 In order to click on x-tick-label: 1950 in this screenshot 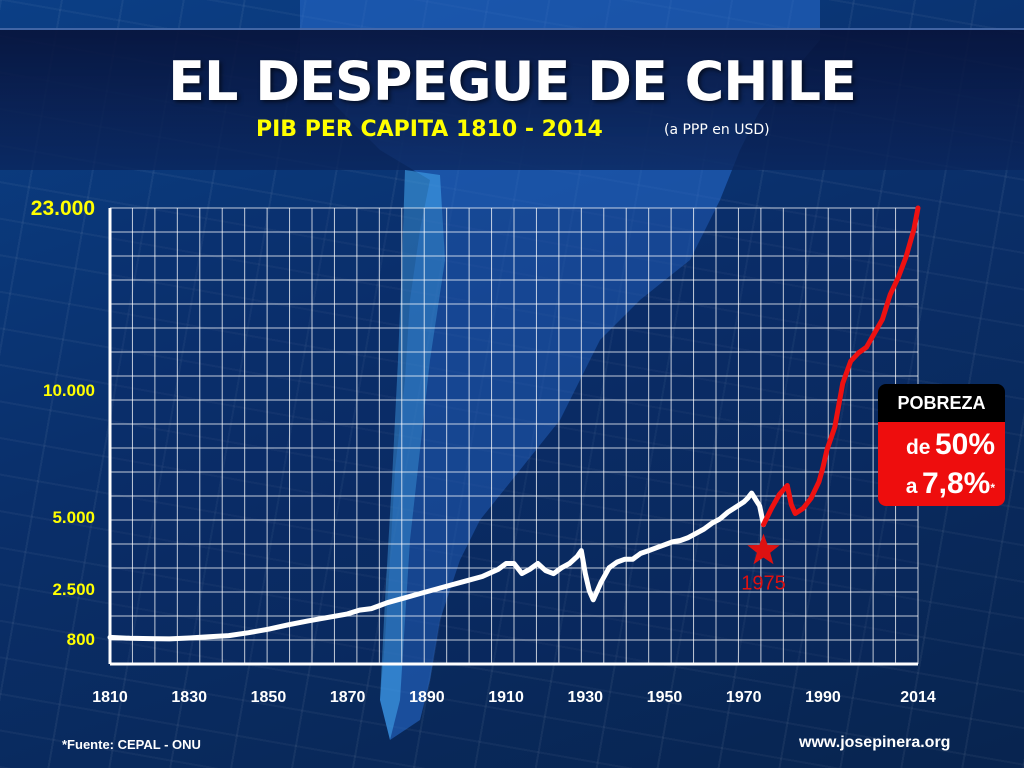, I will do `click(665, 697)`.